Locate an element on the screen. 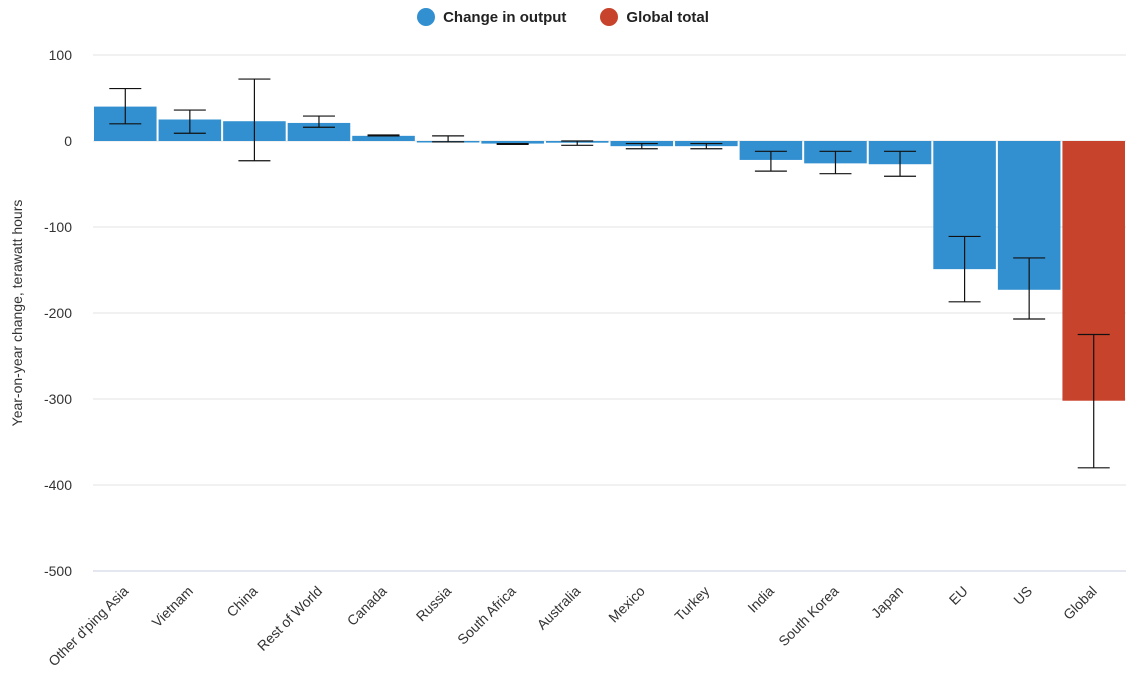 The height and width of the screenshot is (677, 1126). x-tick-label-rest-of-world: Rest of World is located at coordinates (289, 618).